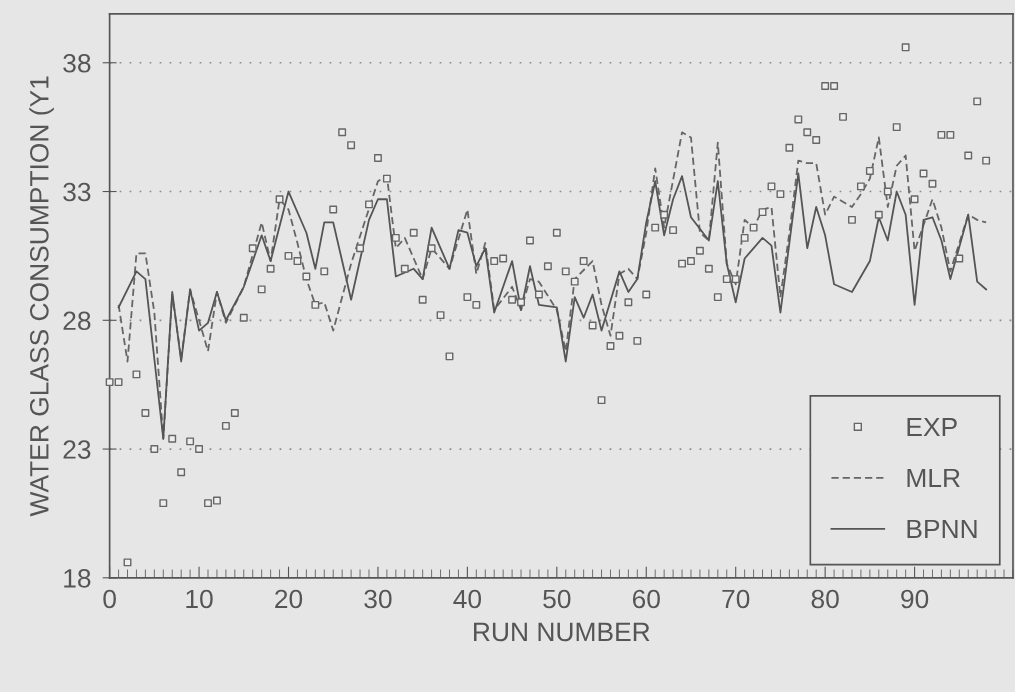  Describe the element at coordinates (933, 478) in the screenshot. I see `legend-label: MLR` at that location.